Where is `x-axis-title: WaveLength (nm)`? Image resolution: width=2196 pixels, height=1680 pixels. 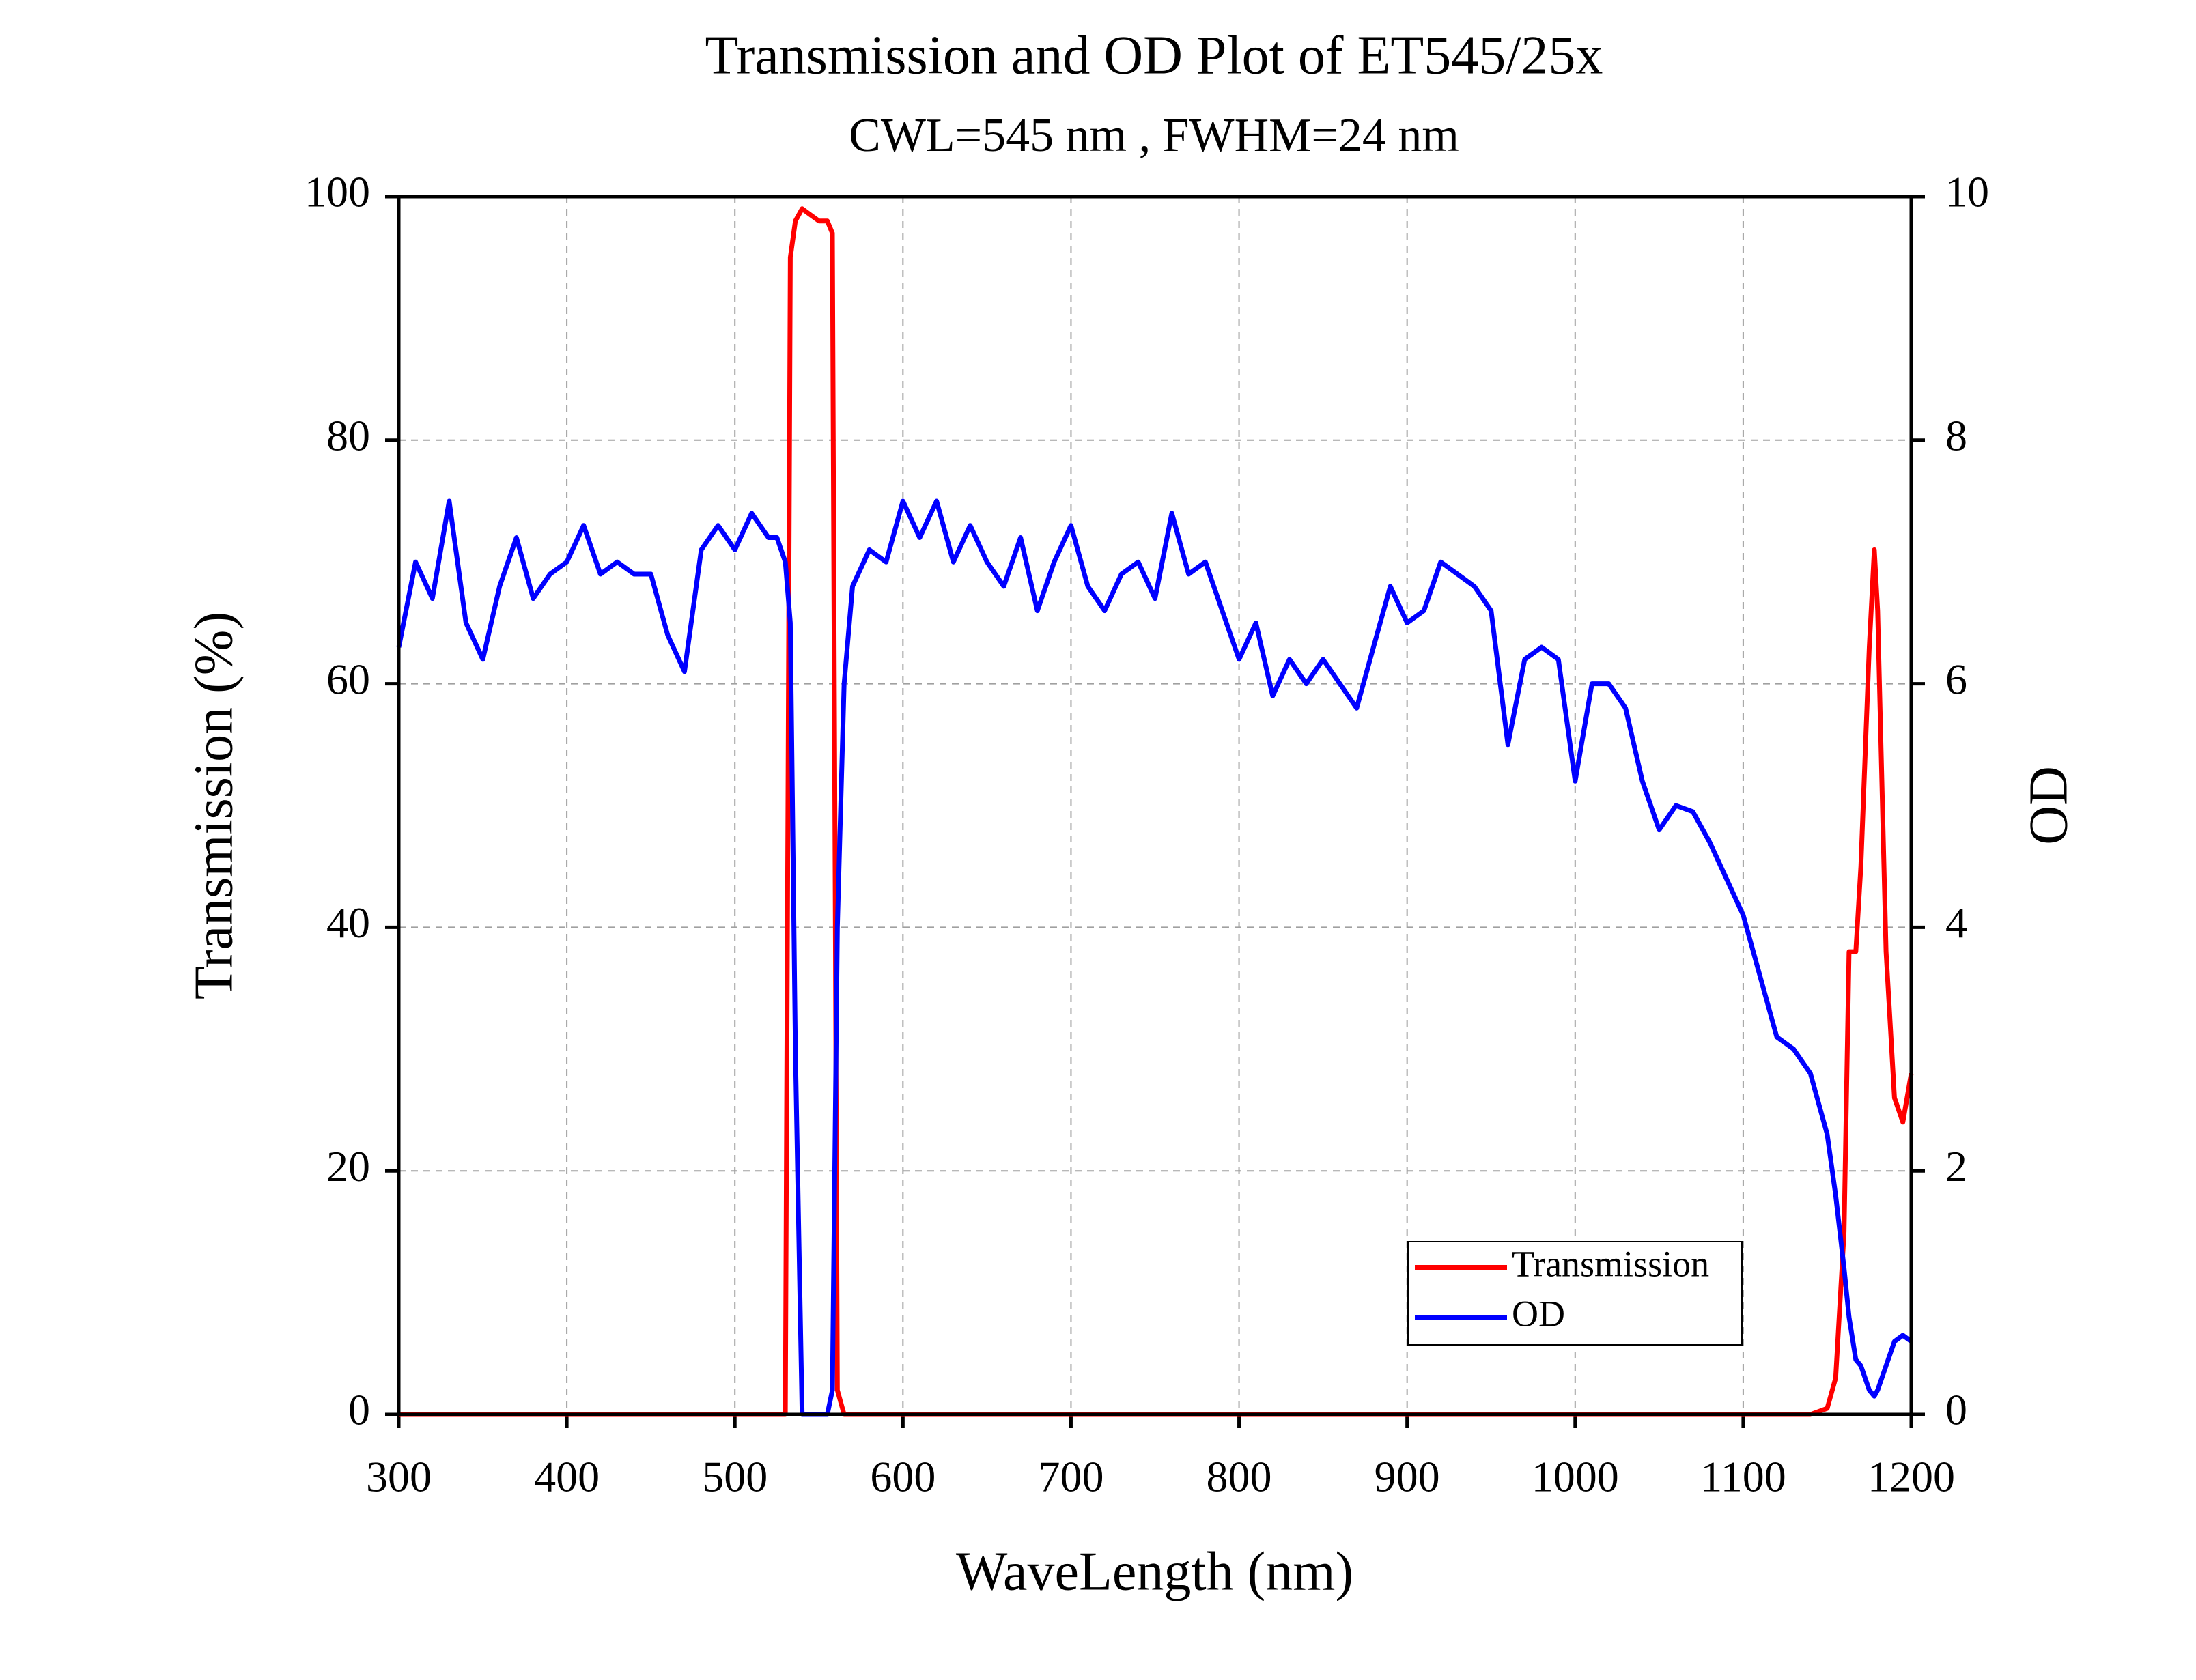 x-axis-title: WaveLength (nm) is located at coordinates (1154, 1571).